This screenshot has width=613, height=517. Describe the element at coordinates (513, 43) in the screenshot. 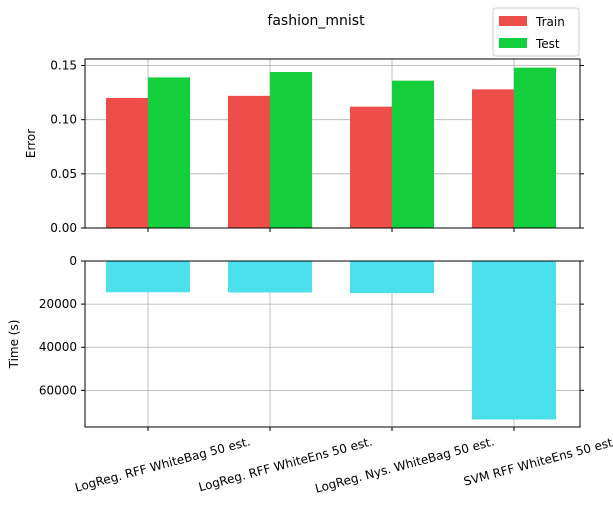

I see `legend-swatch-test` at that location.